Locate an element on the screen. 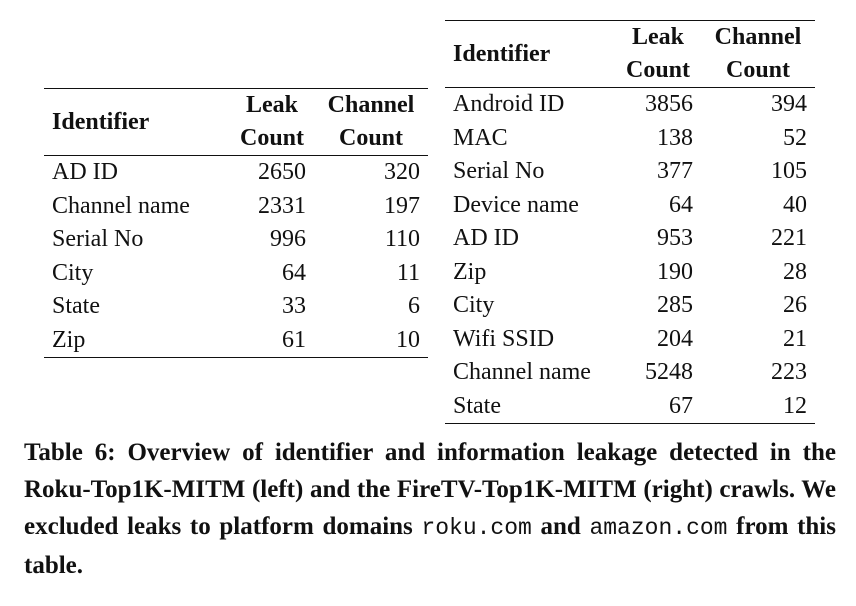 This screenshot has height=606, width=856. table-row: State 33 6 is located at coordinates (236, 307).